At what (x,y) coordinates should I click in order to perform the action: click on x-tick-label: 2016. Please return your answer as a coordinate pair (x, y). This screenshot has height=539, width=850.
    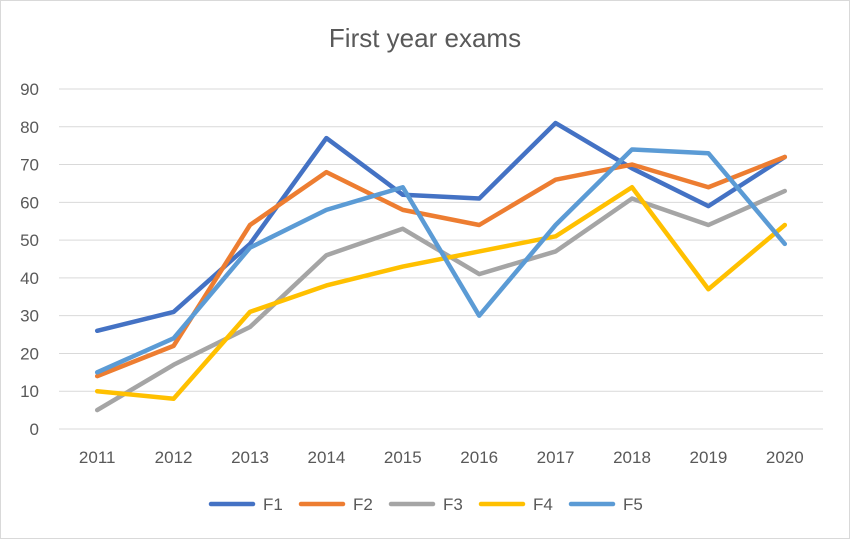
    Looking at the image, I should click on (479, 457).